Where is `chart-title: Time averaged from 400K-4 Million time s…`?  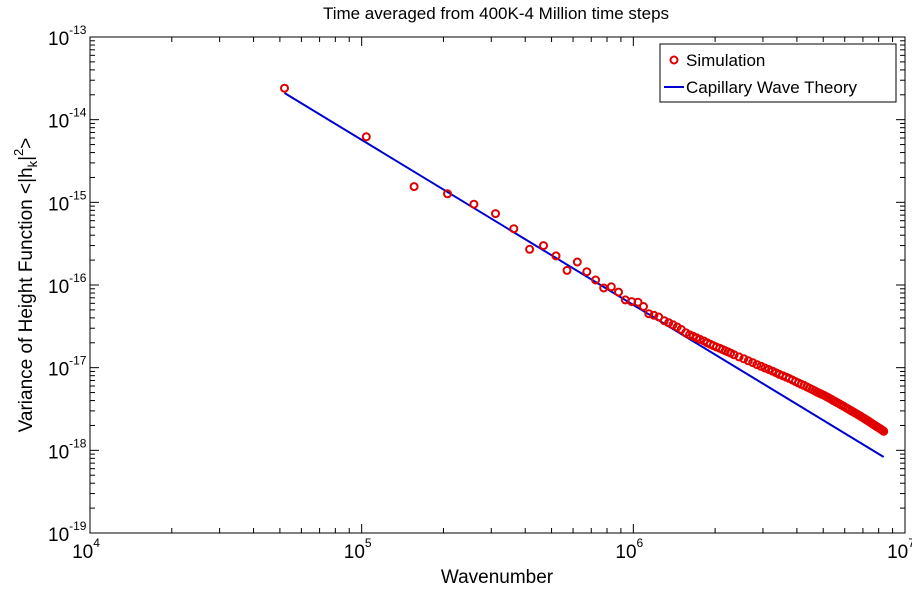
chart-title: Time averaged from 400K-4 Million time s… is located at coordinates (496, 13).